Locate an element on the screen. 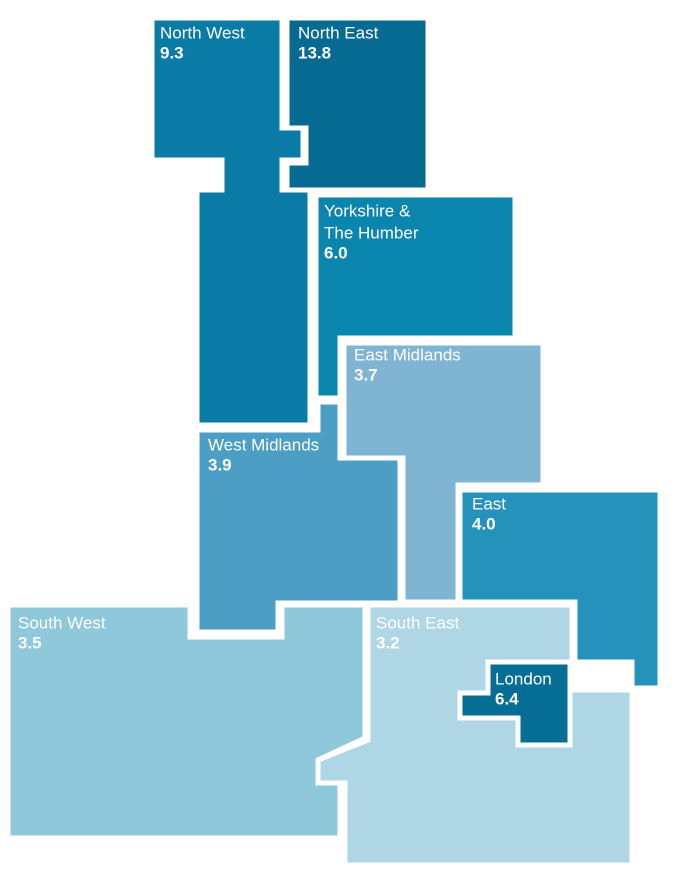  region-value: 6.4 is located at coordinates (507, 698).